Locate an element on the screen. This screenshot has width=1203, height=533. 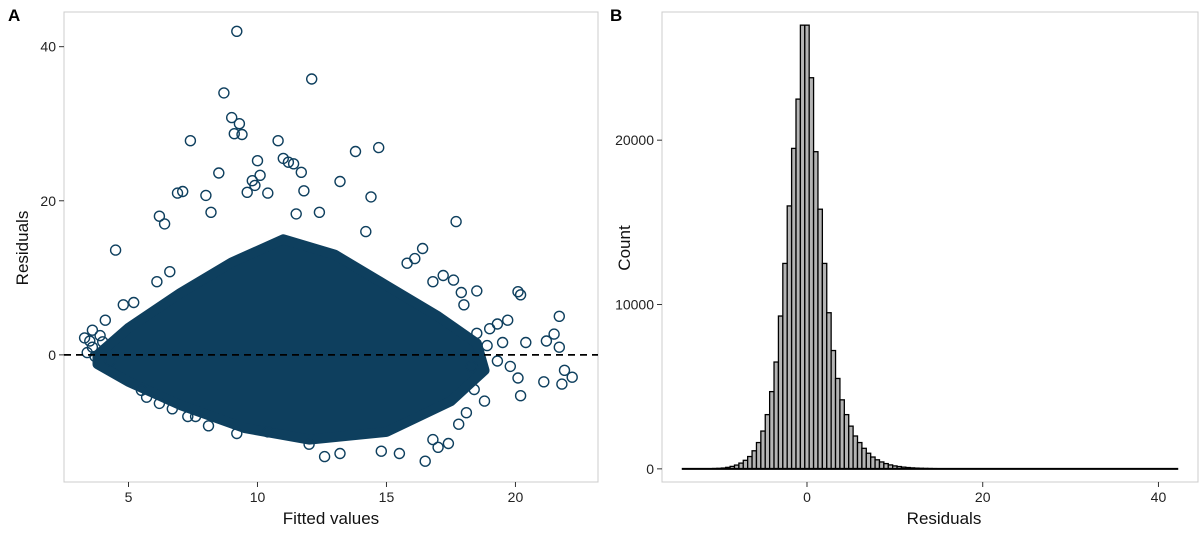
y-tick-label: 40 is located at coordinates (48, 47).